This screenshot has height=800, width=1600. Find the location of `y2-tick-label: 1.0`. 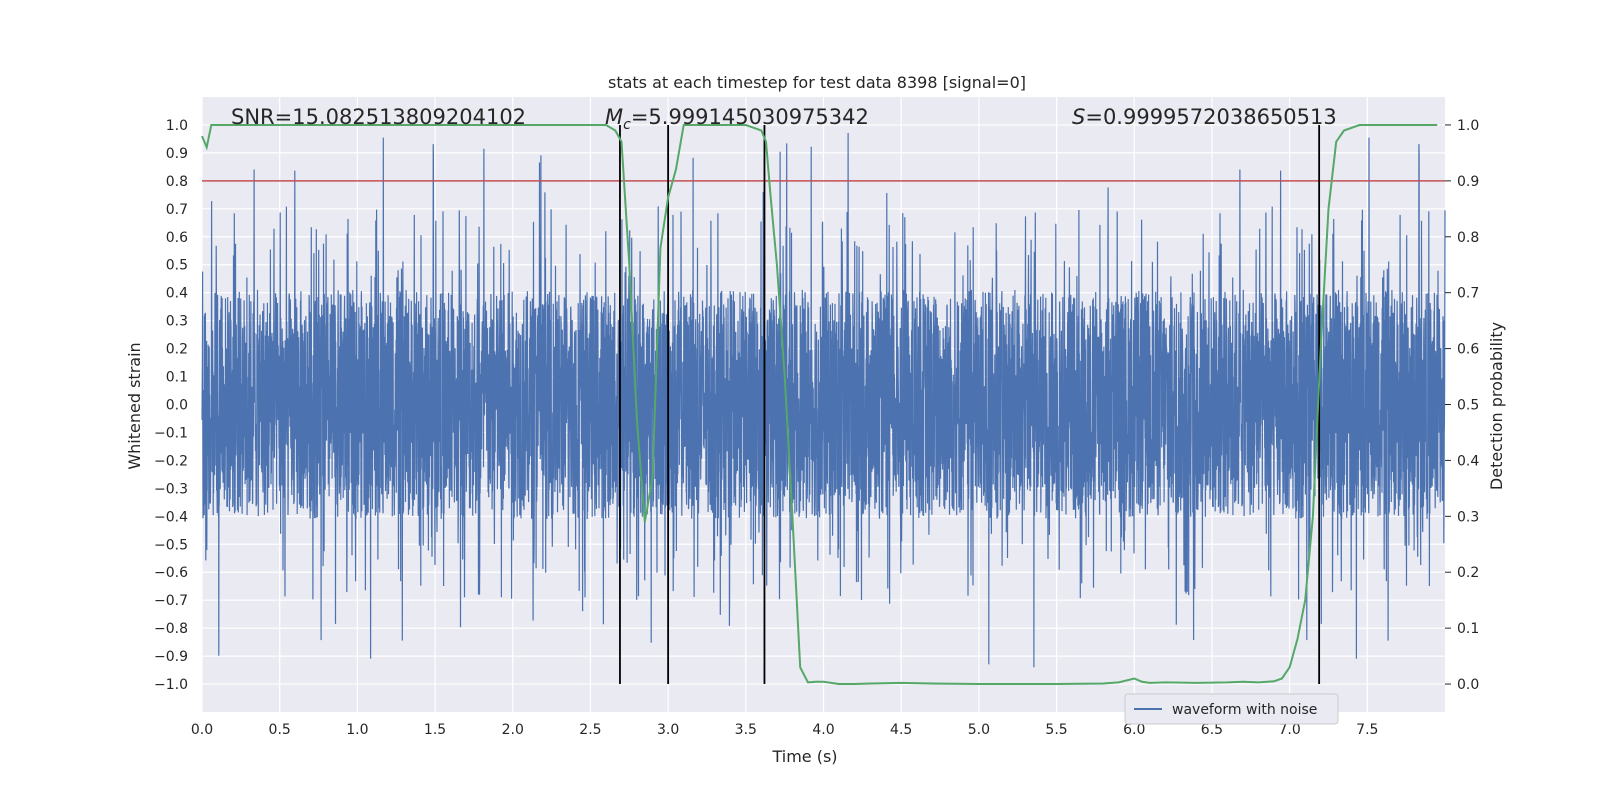

y2-tick-label: 1.0 is located at coordinates (1468, 126).